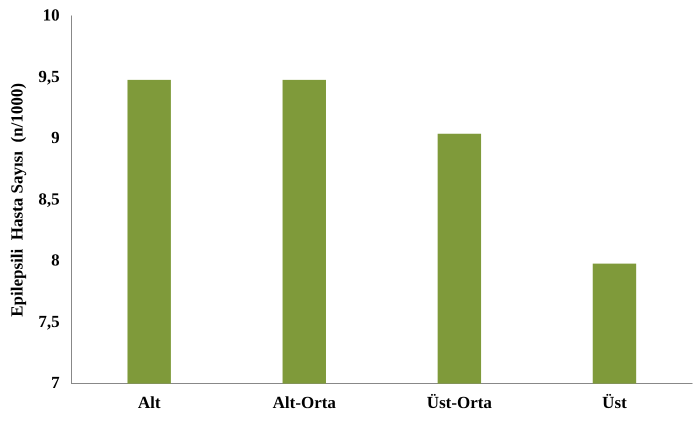 The image size is (694, 428). What do you see at coordinates (615, 402) in the screenshot?
I see `x-tick-label: Üst` at bounding box center [615, 402].